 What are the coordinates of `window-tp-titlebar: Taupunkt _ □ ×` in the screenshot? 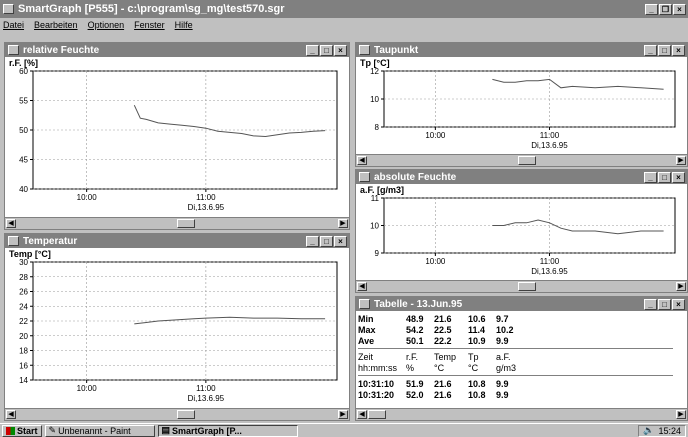 It's located at (521, 50).